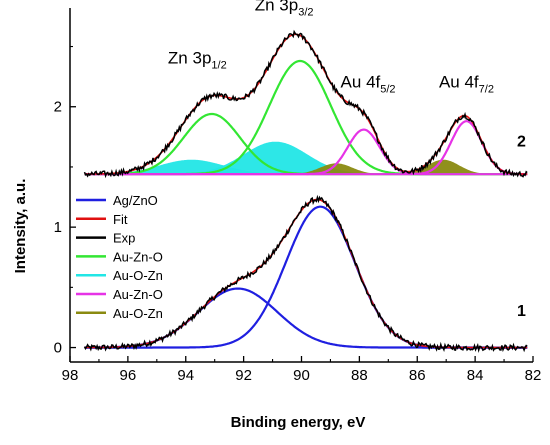 This screenshot has width=550, height=445. I want to click on curve-number: 2, so click(521, 141).